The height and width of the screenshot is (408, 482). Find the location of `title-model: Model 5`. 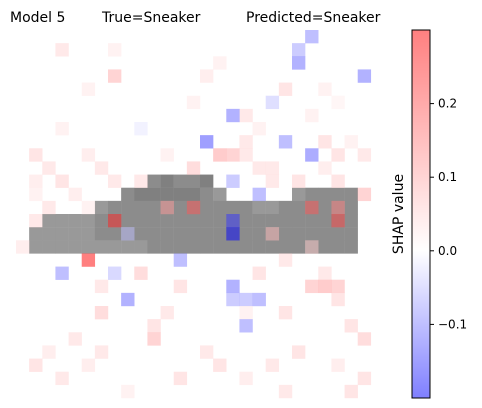

title-model: Model 5 is located at coordinates (37, 18).